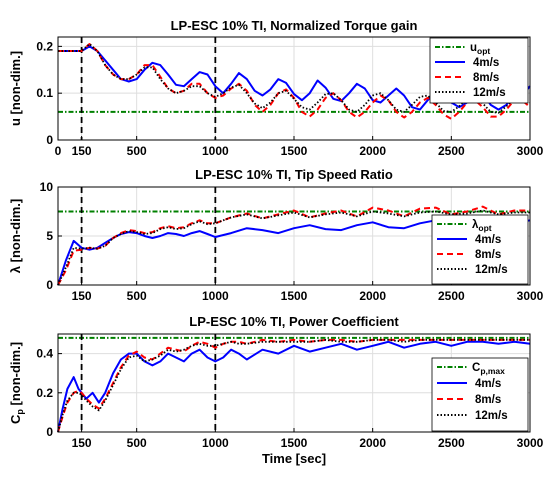  Describe the element at coordinates (44, 354) in the screenshot. I see `y-tick-label: 0.4` at that location.